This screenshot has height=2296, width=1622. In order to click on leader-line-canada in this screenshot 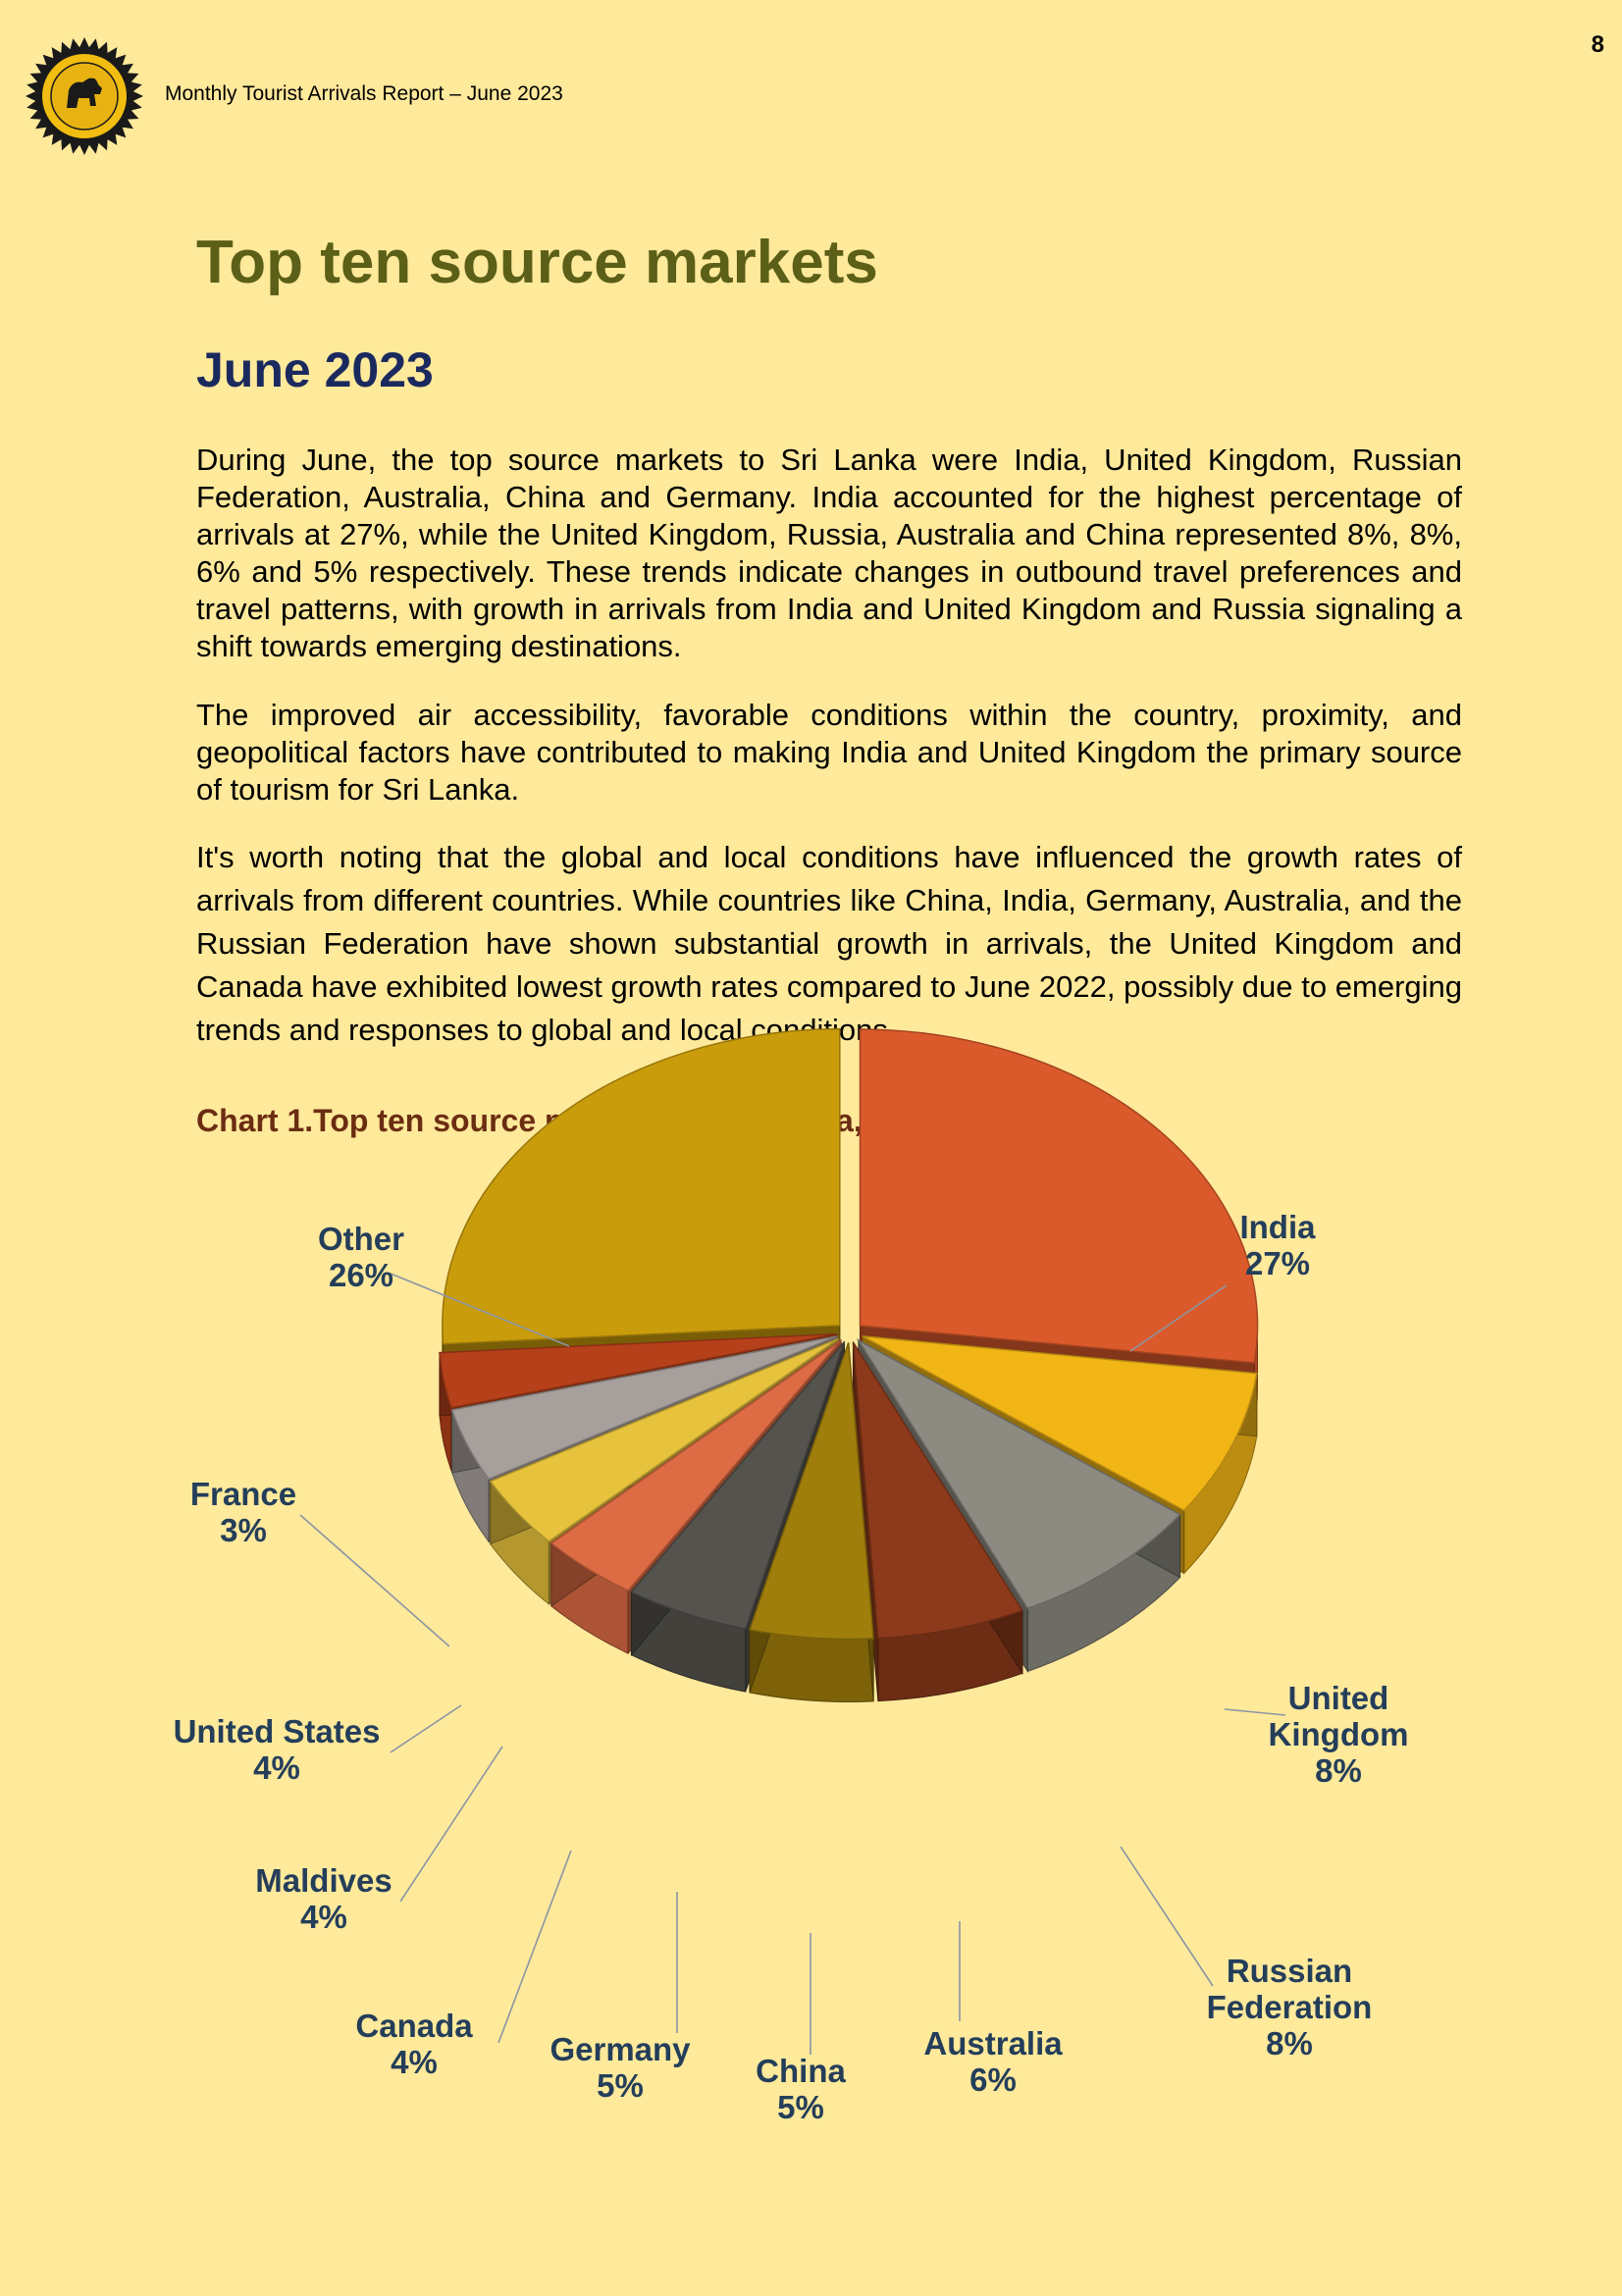, I will do `click(534, 1947)`.